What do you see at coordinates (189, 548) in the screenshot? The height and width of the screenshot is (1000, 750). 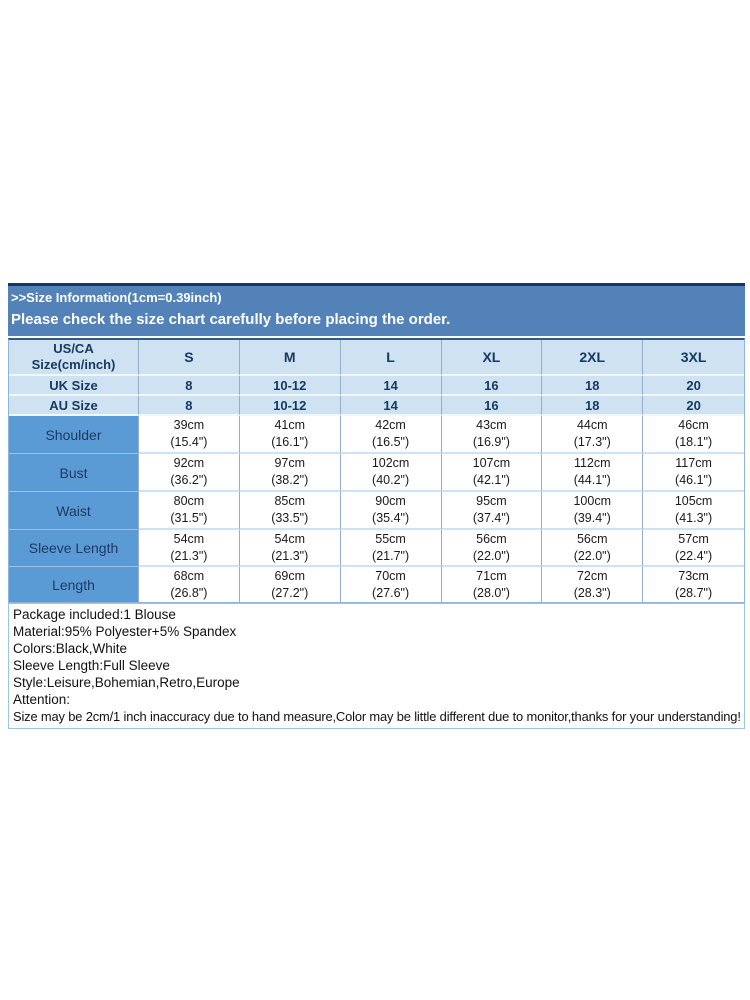 I see `measure-cell: 54cm (21.3")` at bounding box center [189, 548].